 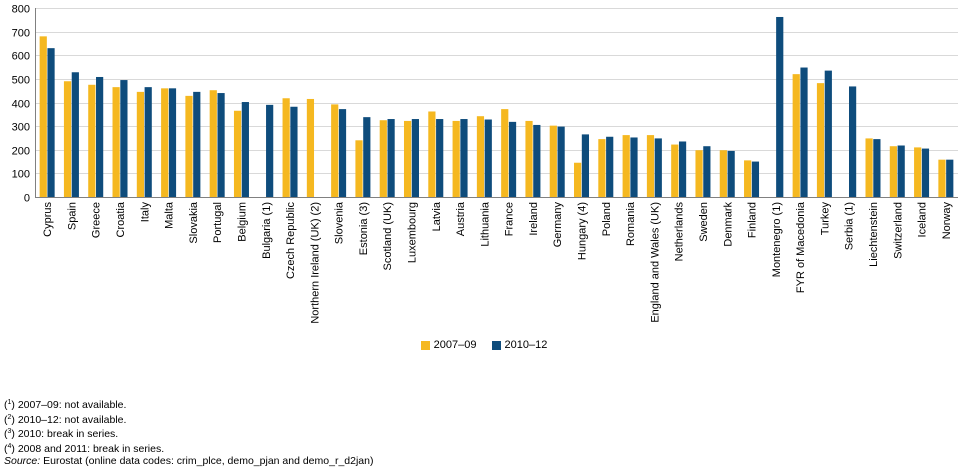 What do you see at coordinates (145, 212) in the screenshot?
I see `x-tick-label: Italy` at bounding box center [145, 212].